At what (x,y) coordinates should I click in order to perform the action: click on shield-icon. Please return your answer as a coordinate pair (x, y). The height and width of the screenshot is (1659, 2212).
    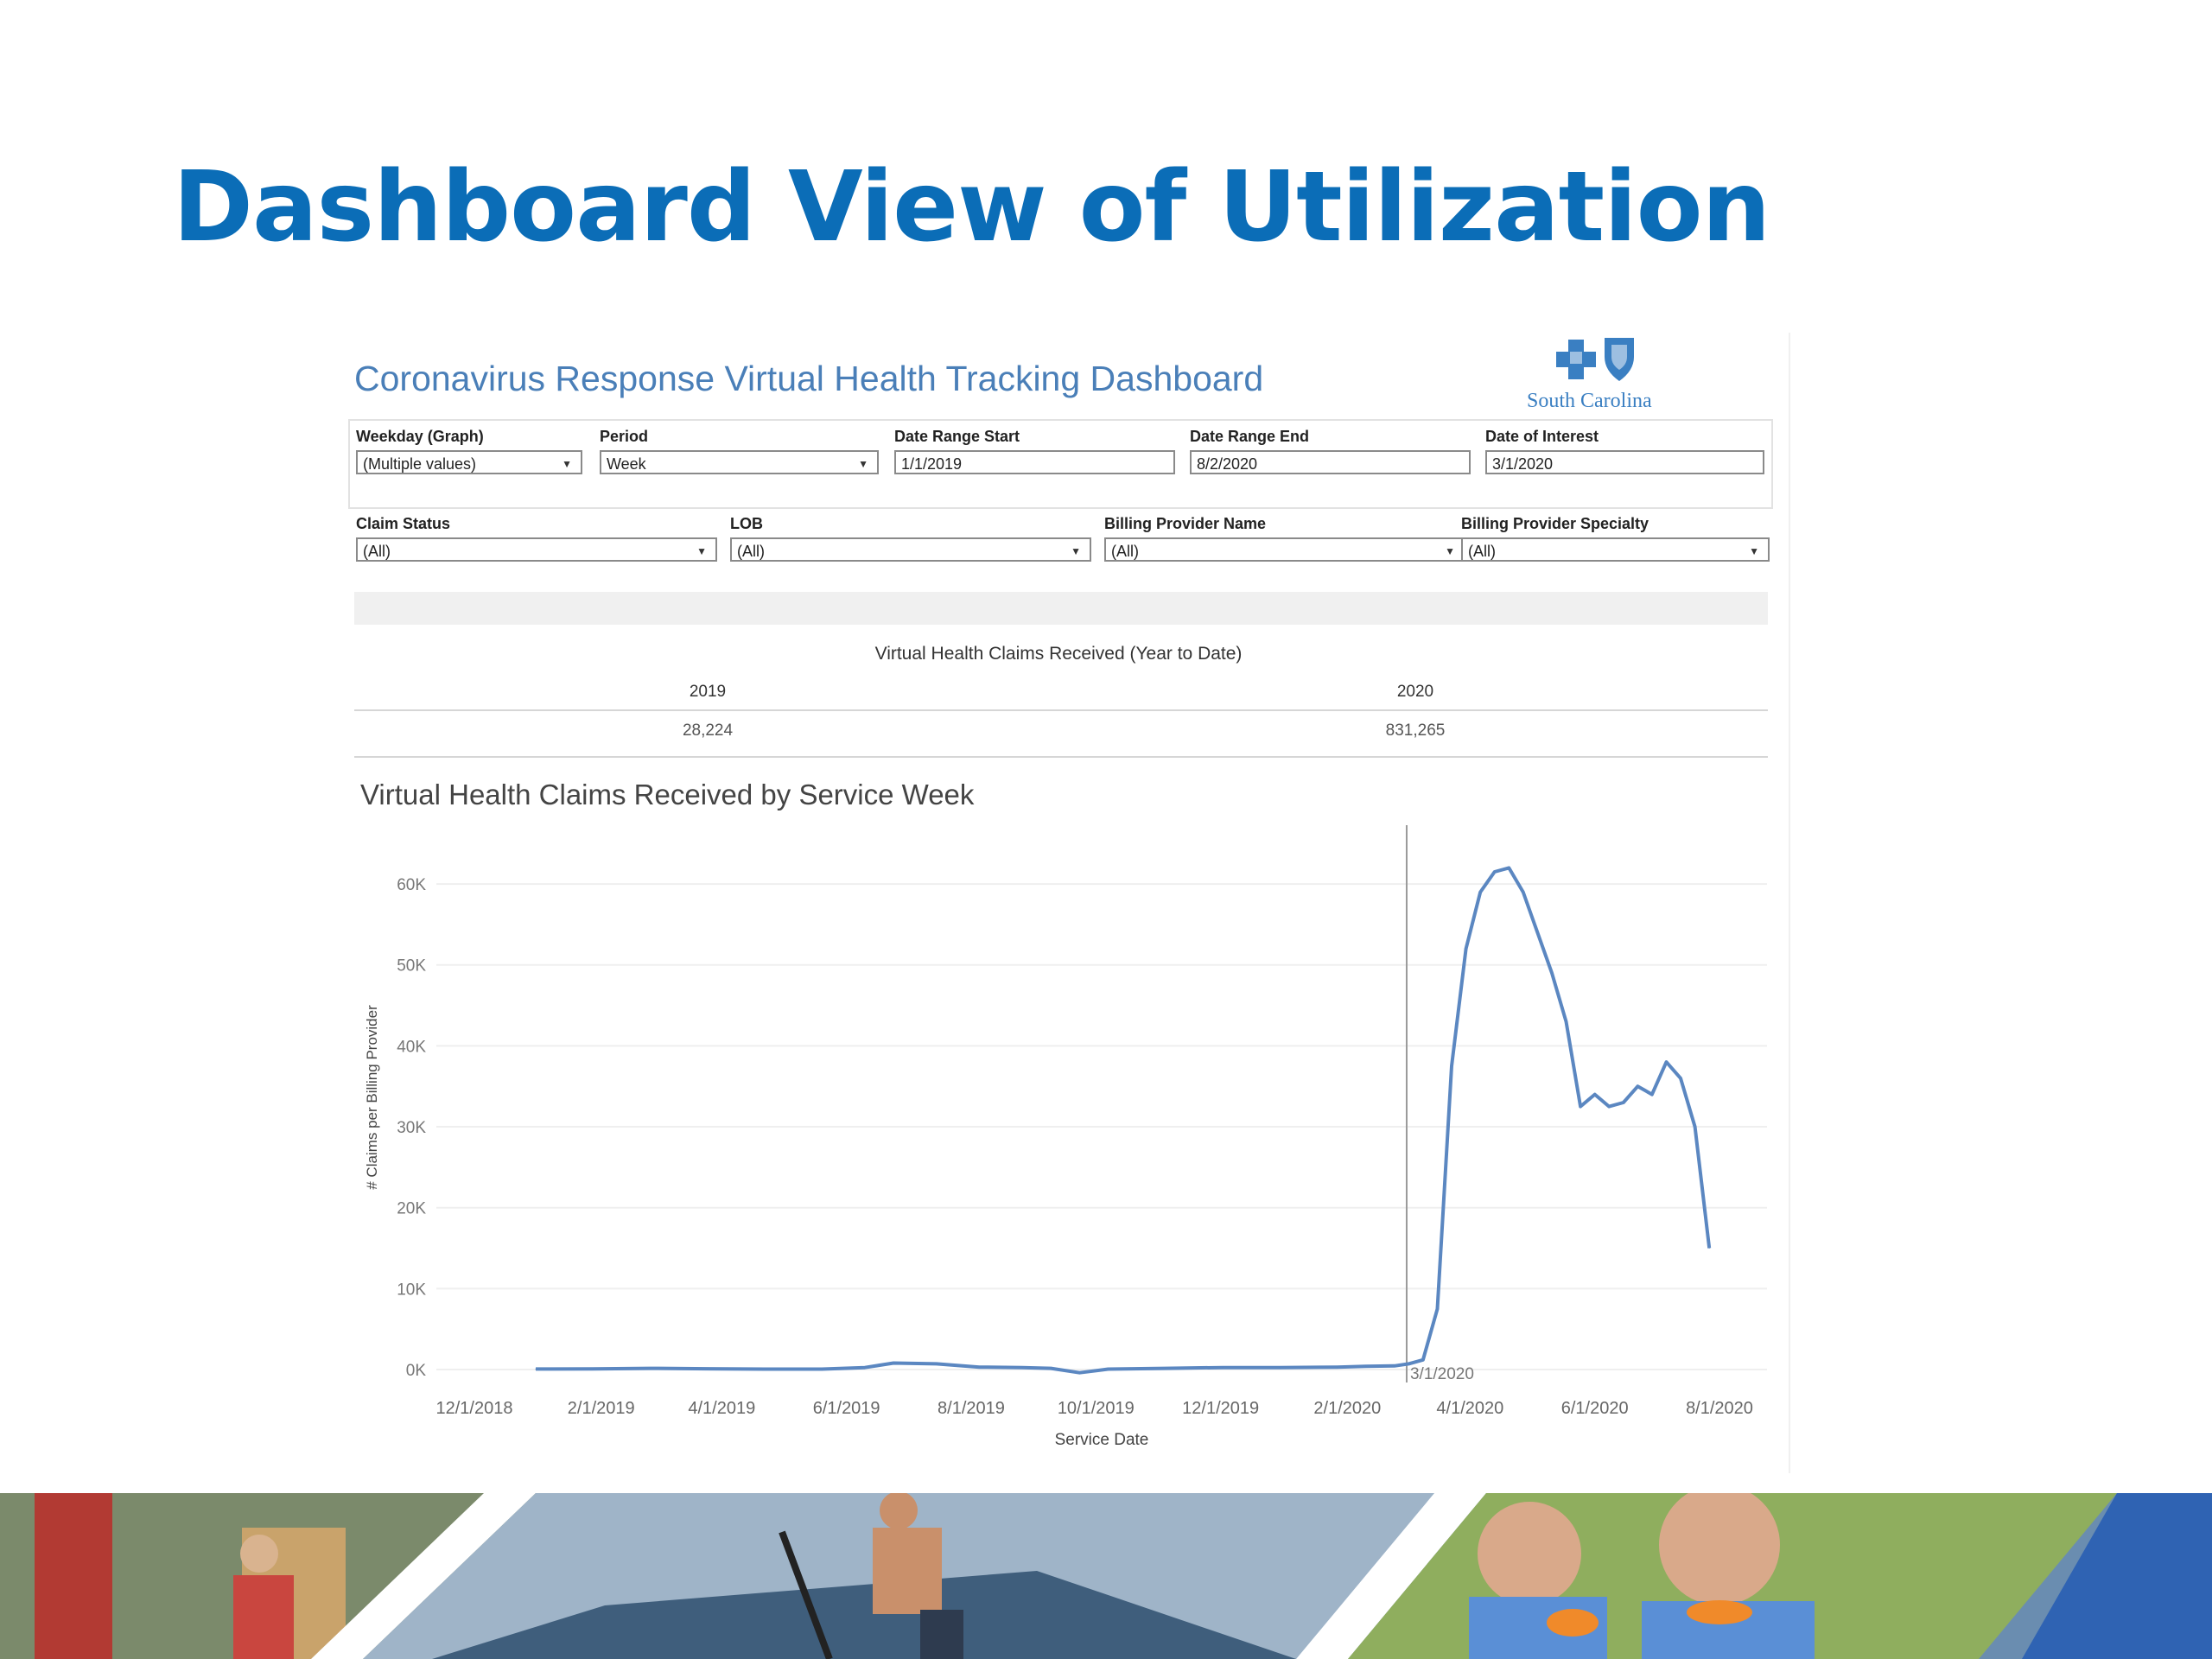
    Looking at the image, I should click on (1619, 359).